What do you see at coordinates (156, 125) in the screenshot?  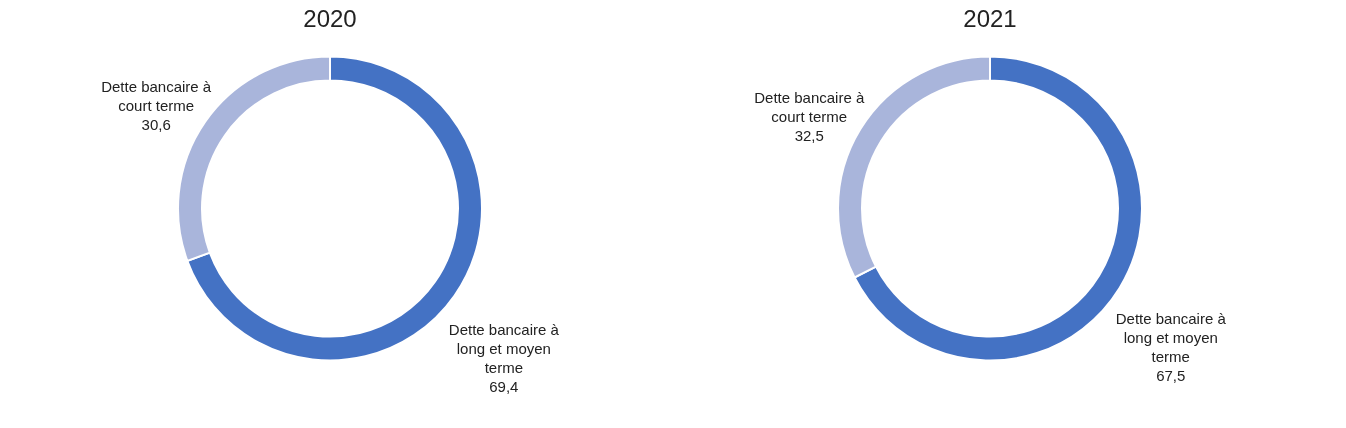 I see `data-label: 30,6` at bounding box center [156, 125].